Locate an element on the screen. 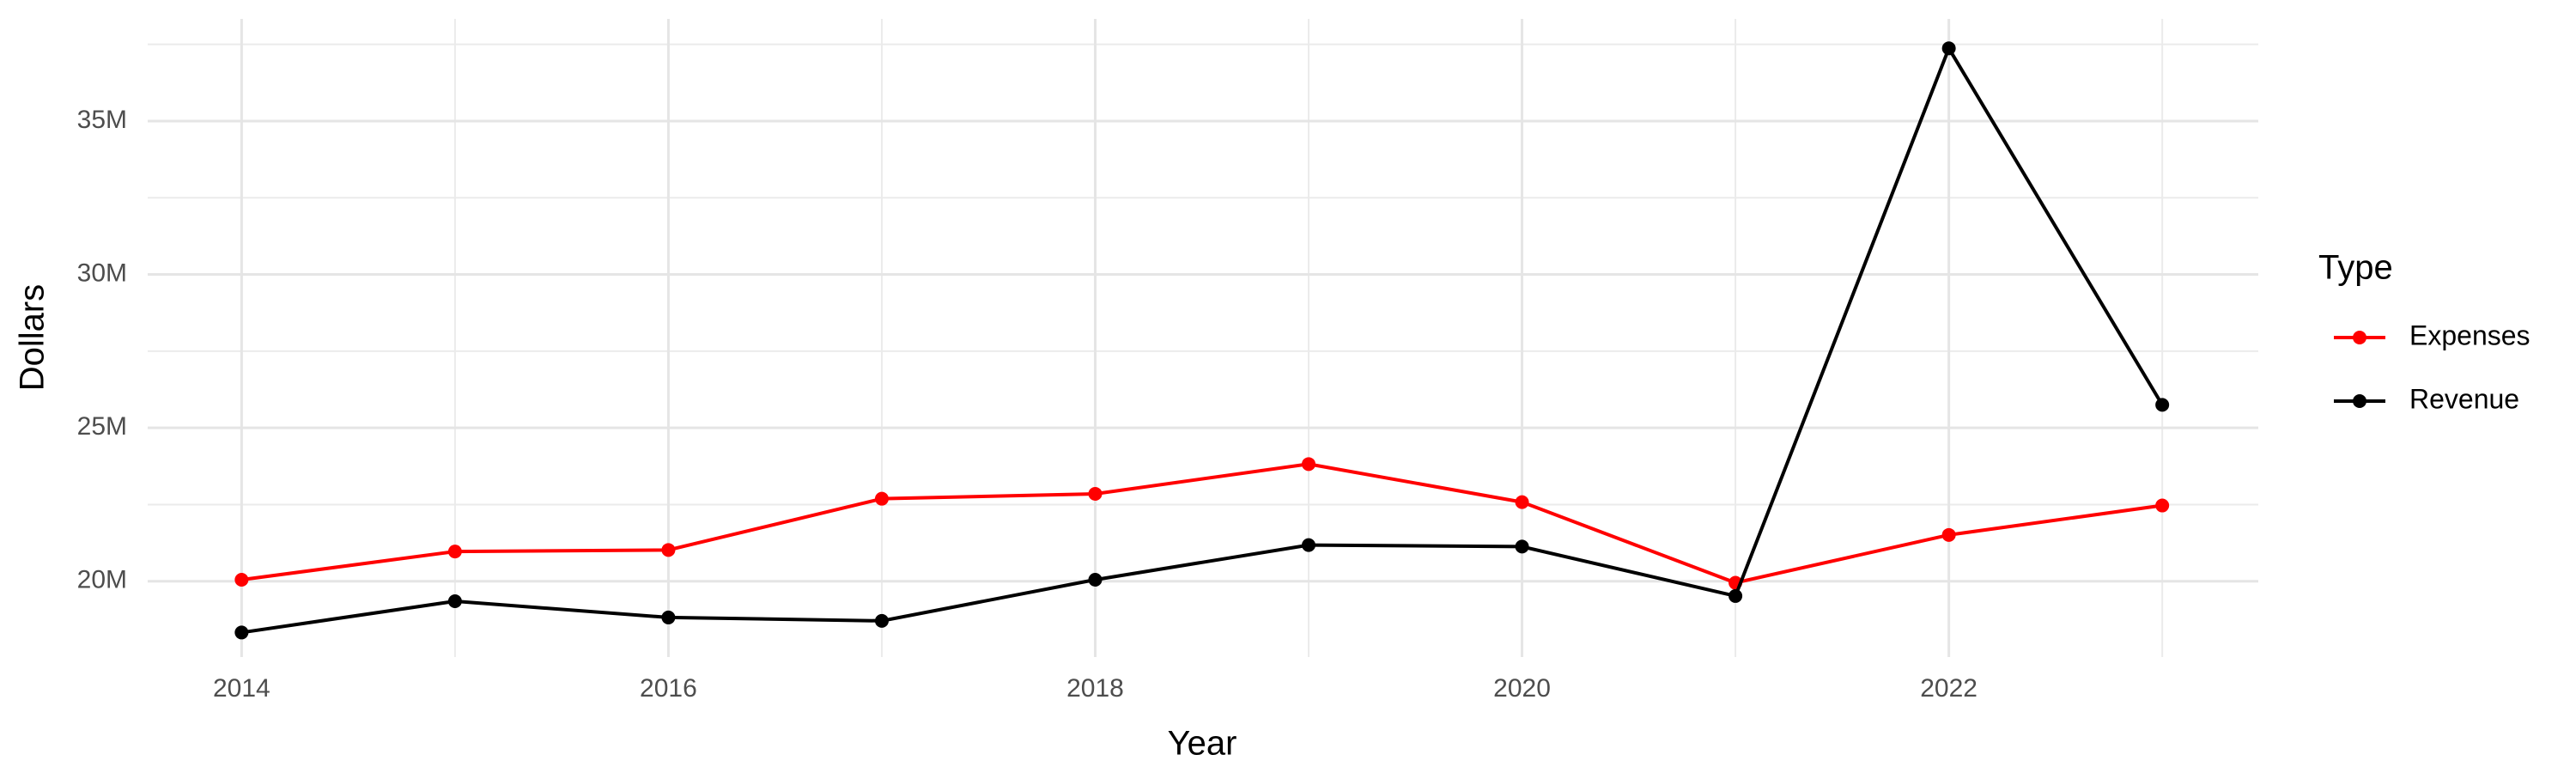 Image resolution: width=2576 pixels, height=773 pixels. y-tick-label: 30M is located at coordinates (102, 273).